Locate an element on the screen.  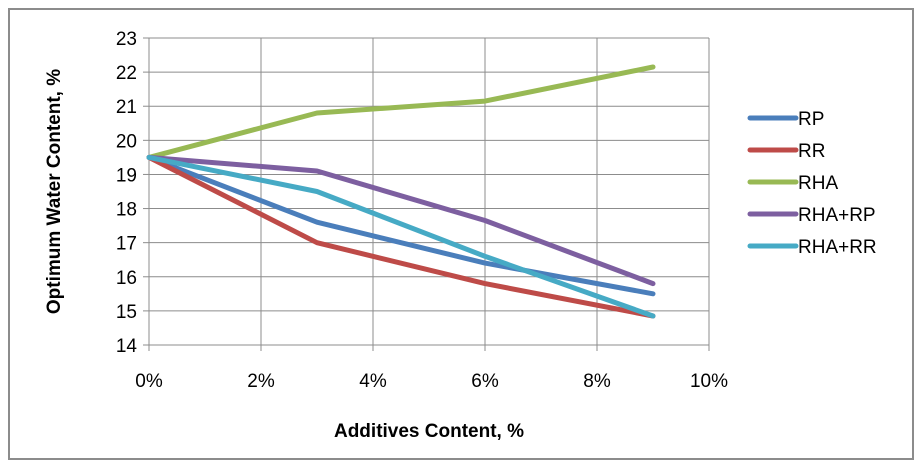
x-tick-labels: 0% 2% 4% 6% 8% 10% is located at coordinates (431, 381).